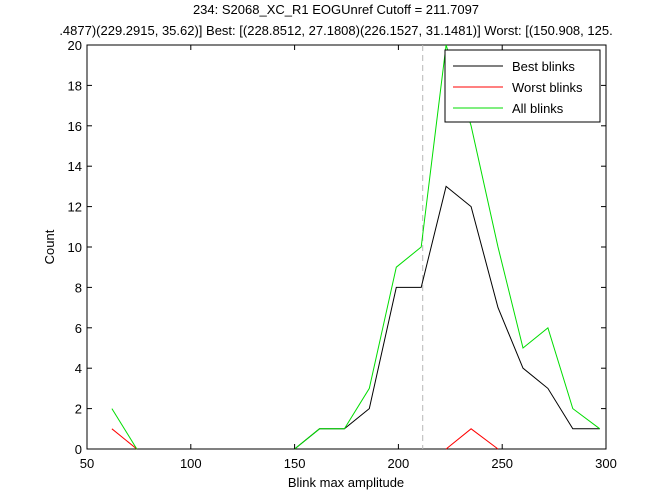 This screenshot has height=504, width=672. What do you see at coordinates (75, 247) in the screenshot?
I see `y-tick-label: 10` at bounding box center [75, 247].